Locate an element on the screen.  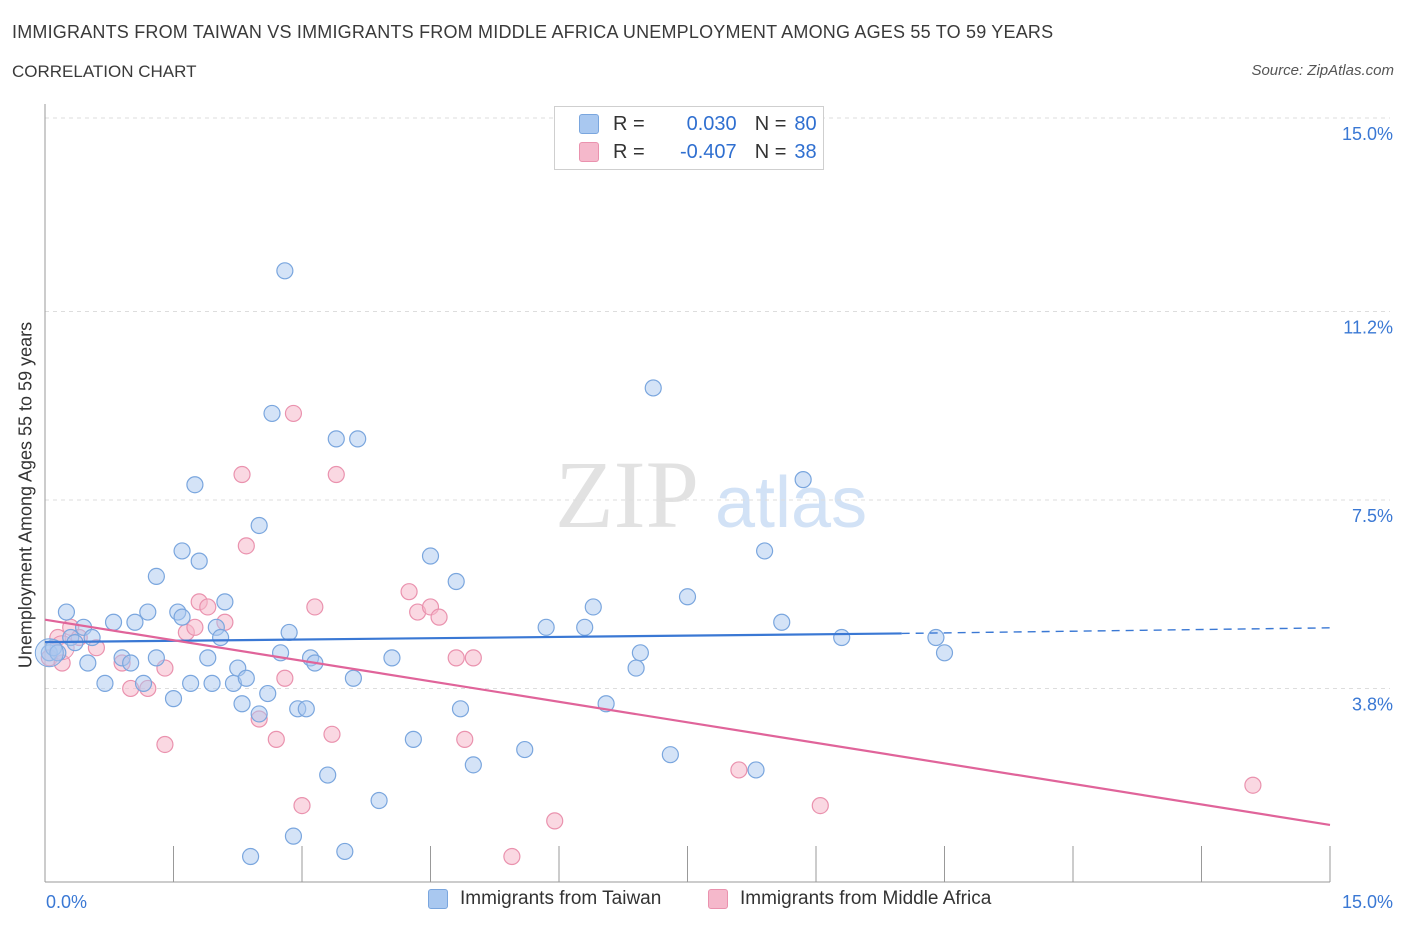
watermark-atlas: atlas is located at coordinates (791, 503).